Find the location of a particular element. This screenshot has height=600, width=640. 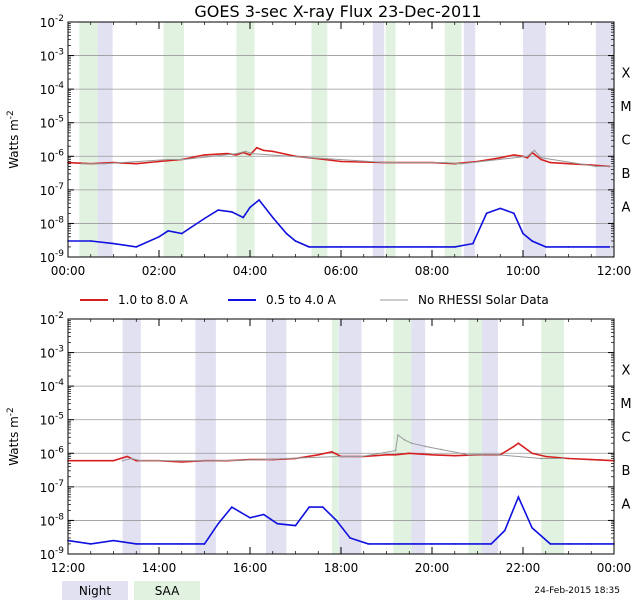

x-tick-label: 06:00 is located at coordinates (341, 271).